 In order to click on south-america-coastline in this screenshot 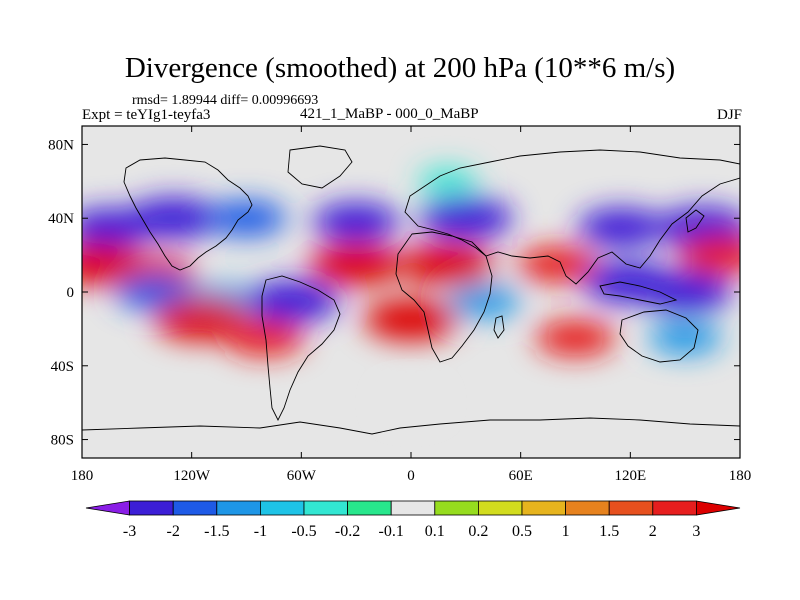, I will do `click(301, 348)`.